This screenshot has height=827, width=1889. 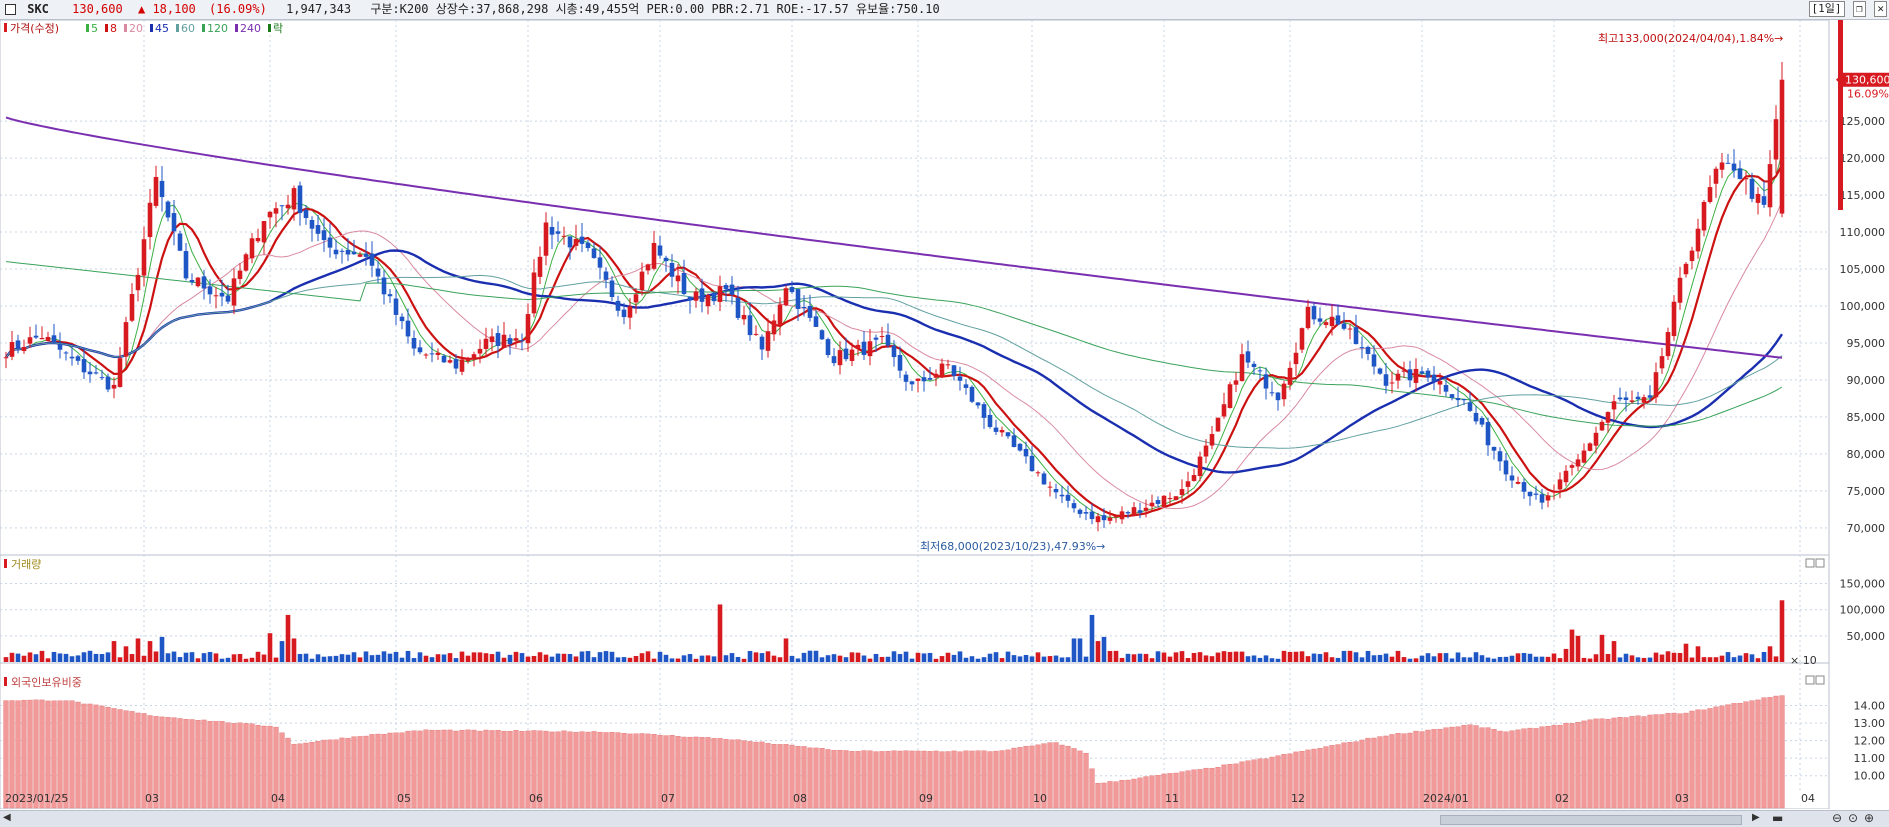 I want to click on close-icon: ✕, so click(x=1880, y=9).